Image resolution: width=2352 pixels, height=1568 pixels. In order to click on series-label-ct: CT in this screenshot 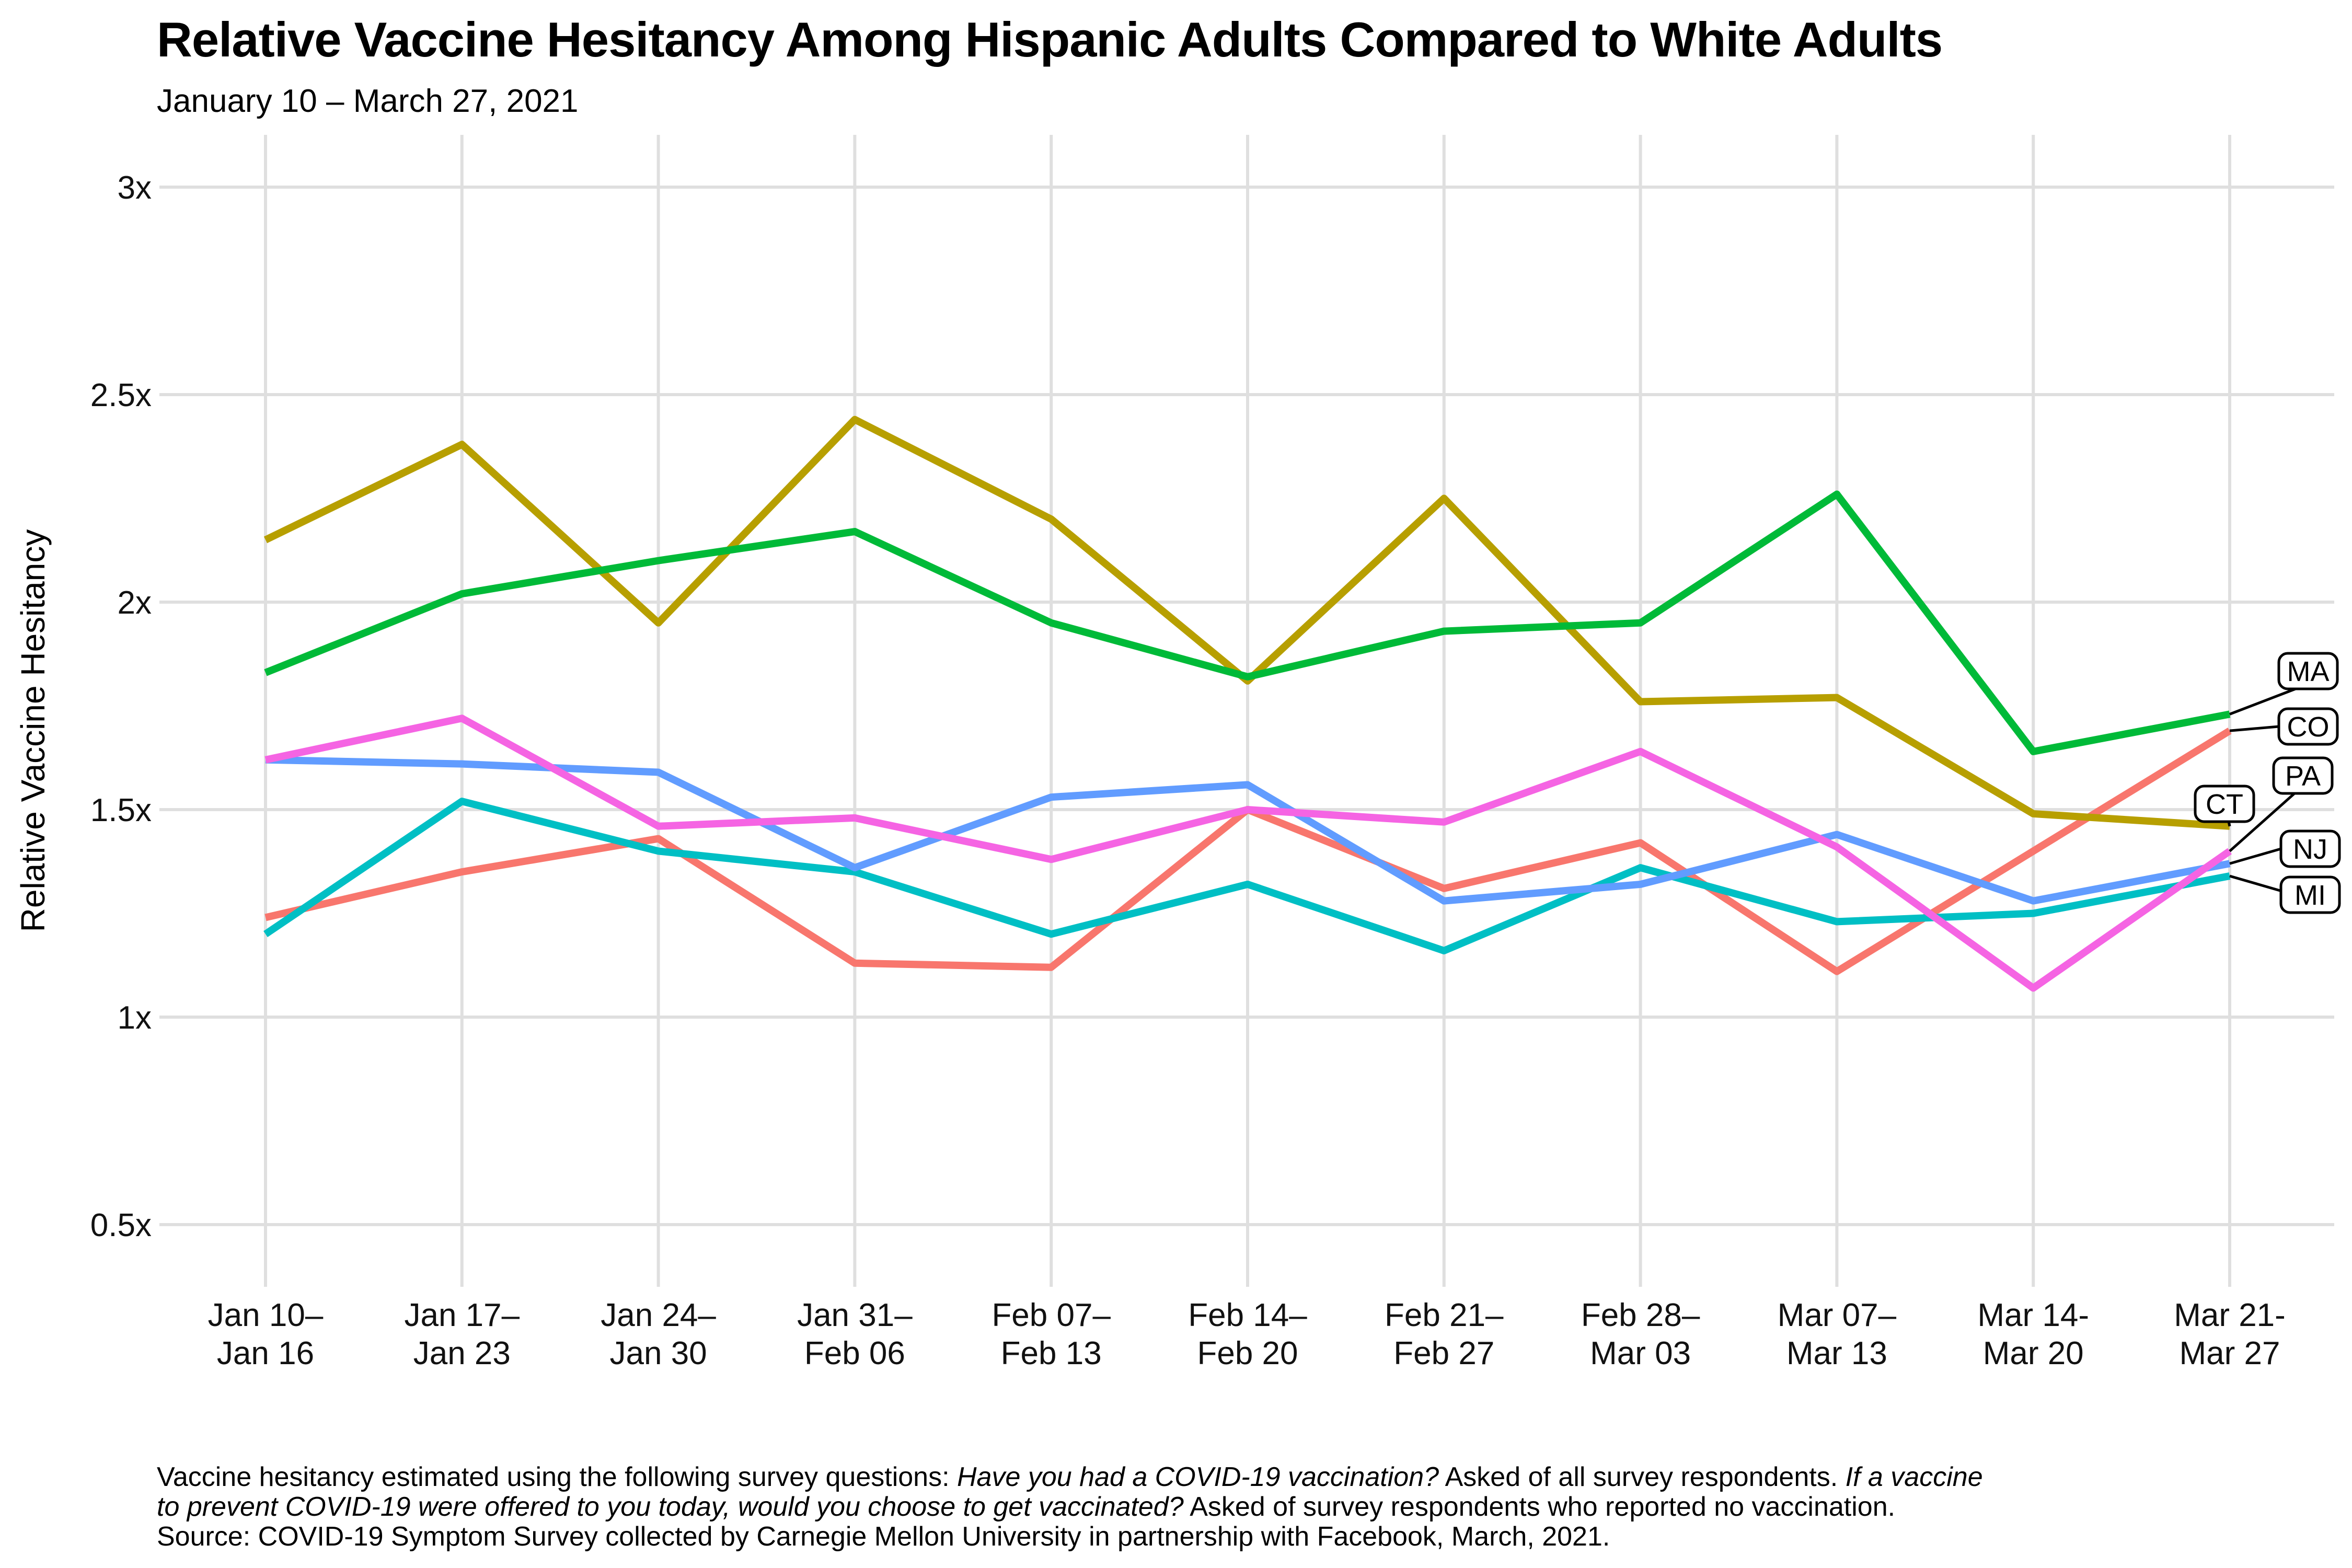, I will do `click(2224, 804)`.